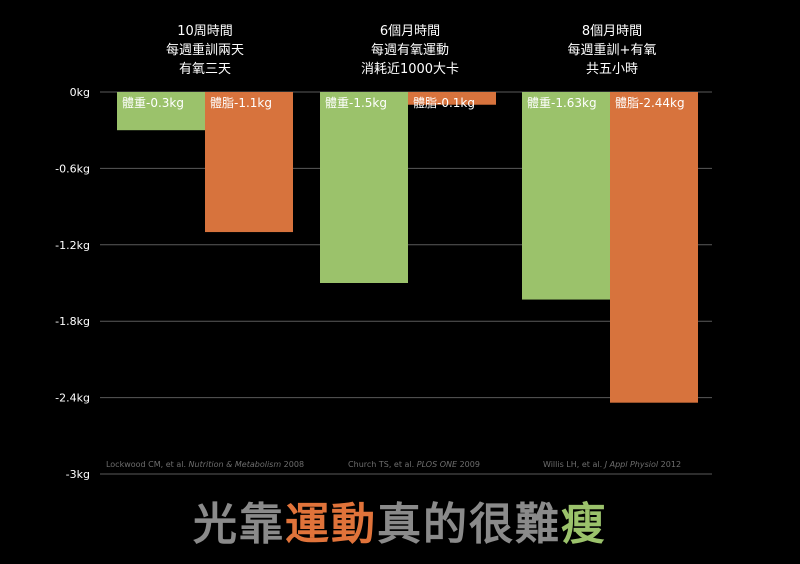 The height and width of the screenshot is (564, 800). I want to click on citation: Church TS, et al. PLOS ONE 2009, so click(414, 464).